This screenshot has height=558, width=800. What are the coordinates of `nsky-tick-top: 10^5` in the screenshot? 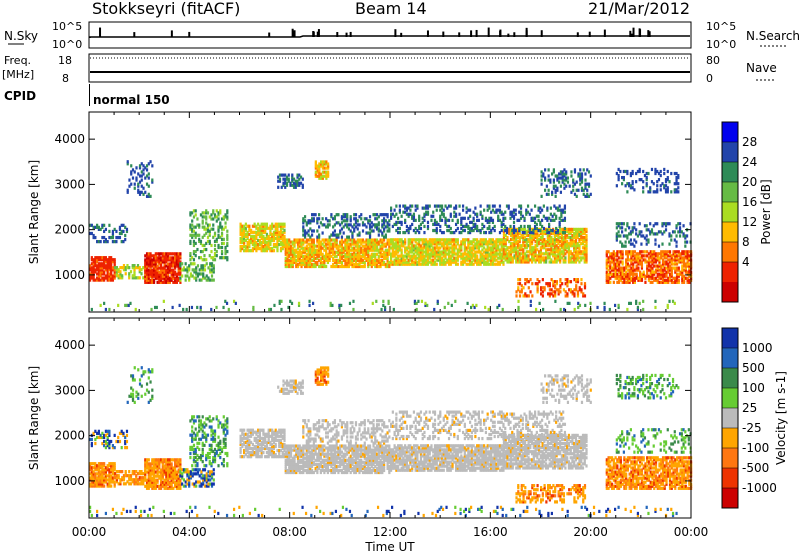 It's located at (67, 26).